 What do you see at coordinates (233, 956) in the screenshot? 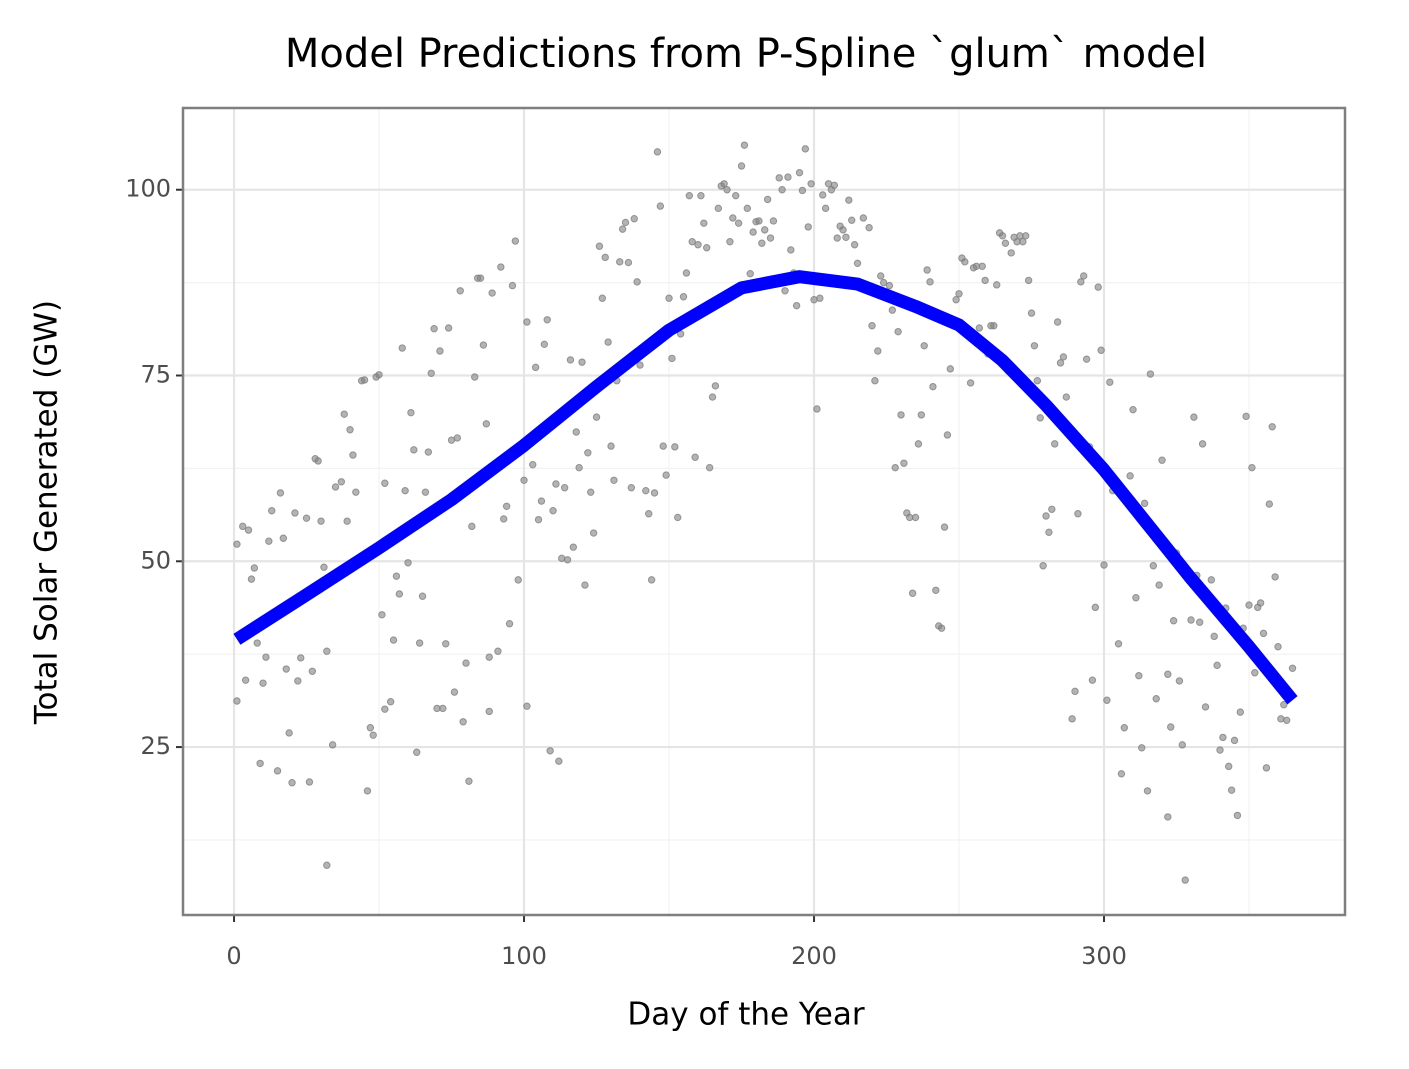
I see `x-tick-label: 0` at bounding box center [233, 956].